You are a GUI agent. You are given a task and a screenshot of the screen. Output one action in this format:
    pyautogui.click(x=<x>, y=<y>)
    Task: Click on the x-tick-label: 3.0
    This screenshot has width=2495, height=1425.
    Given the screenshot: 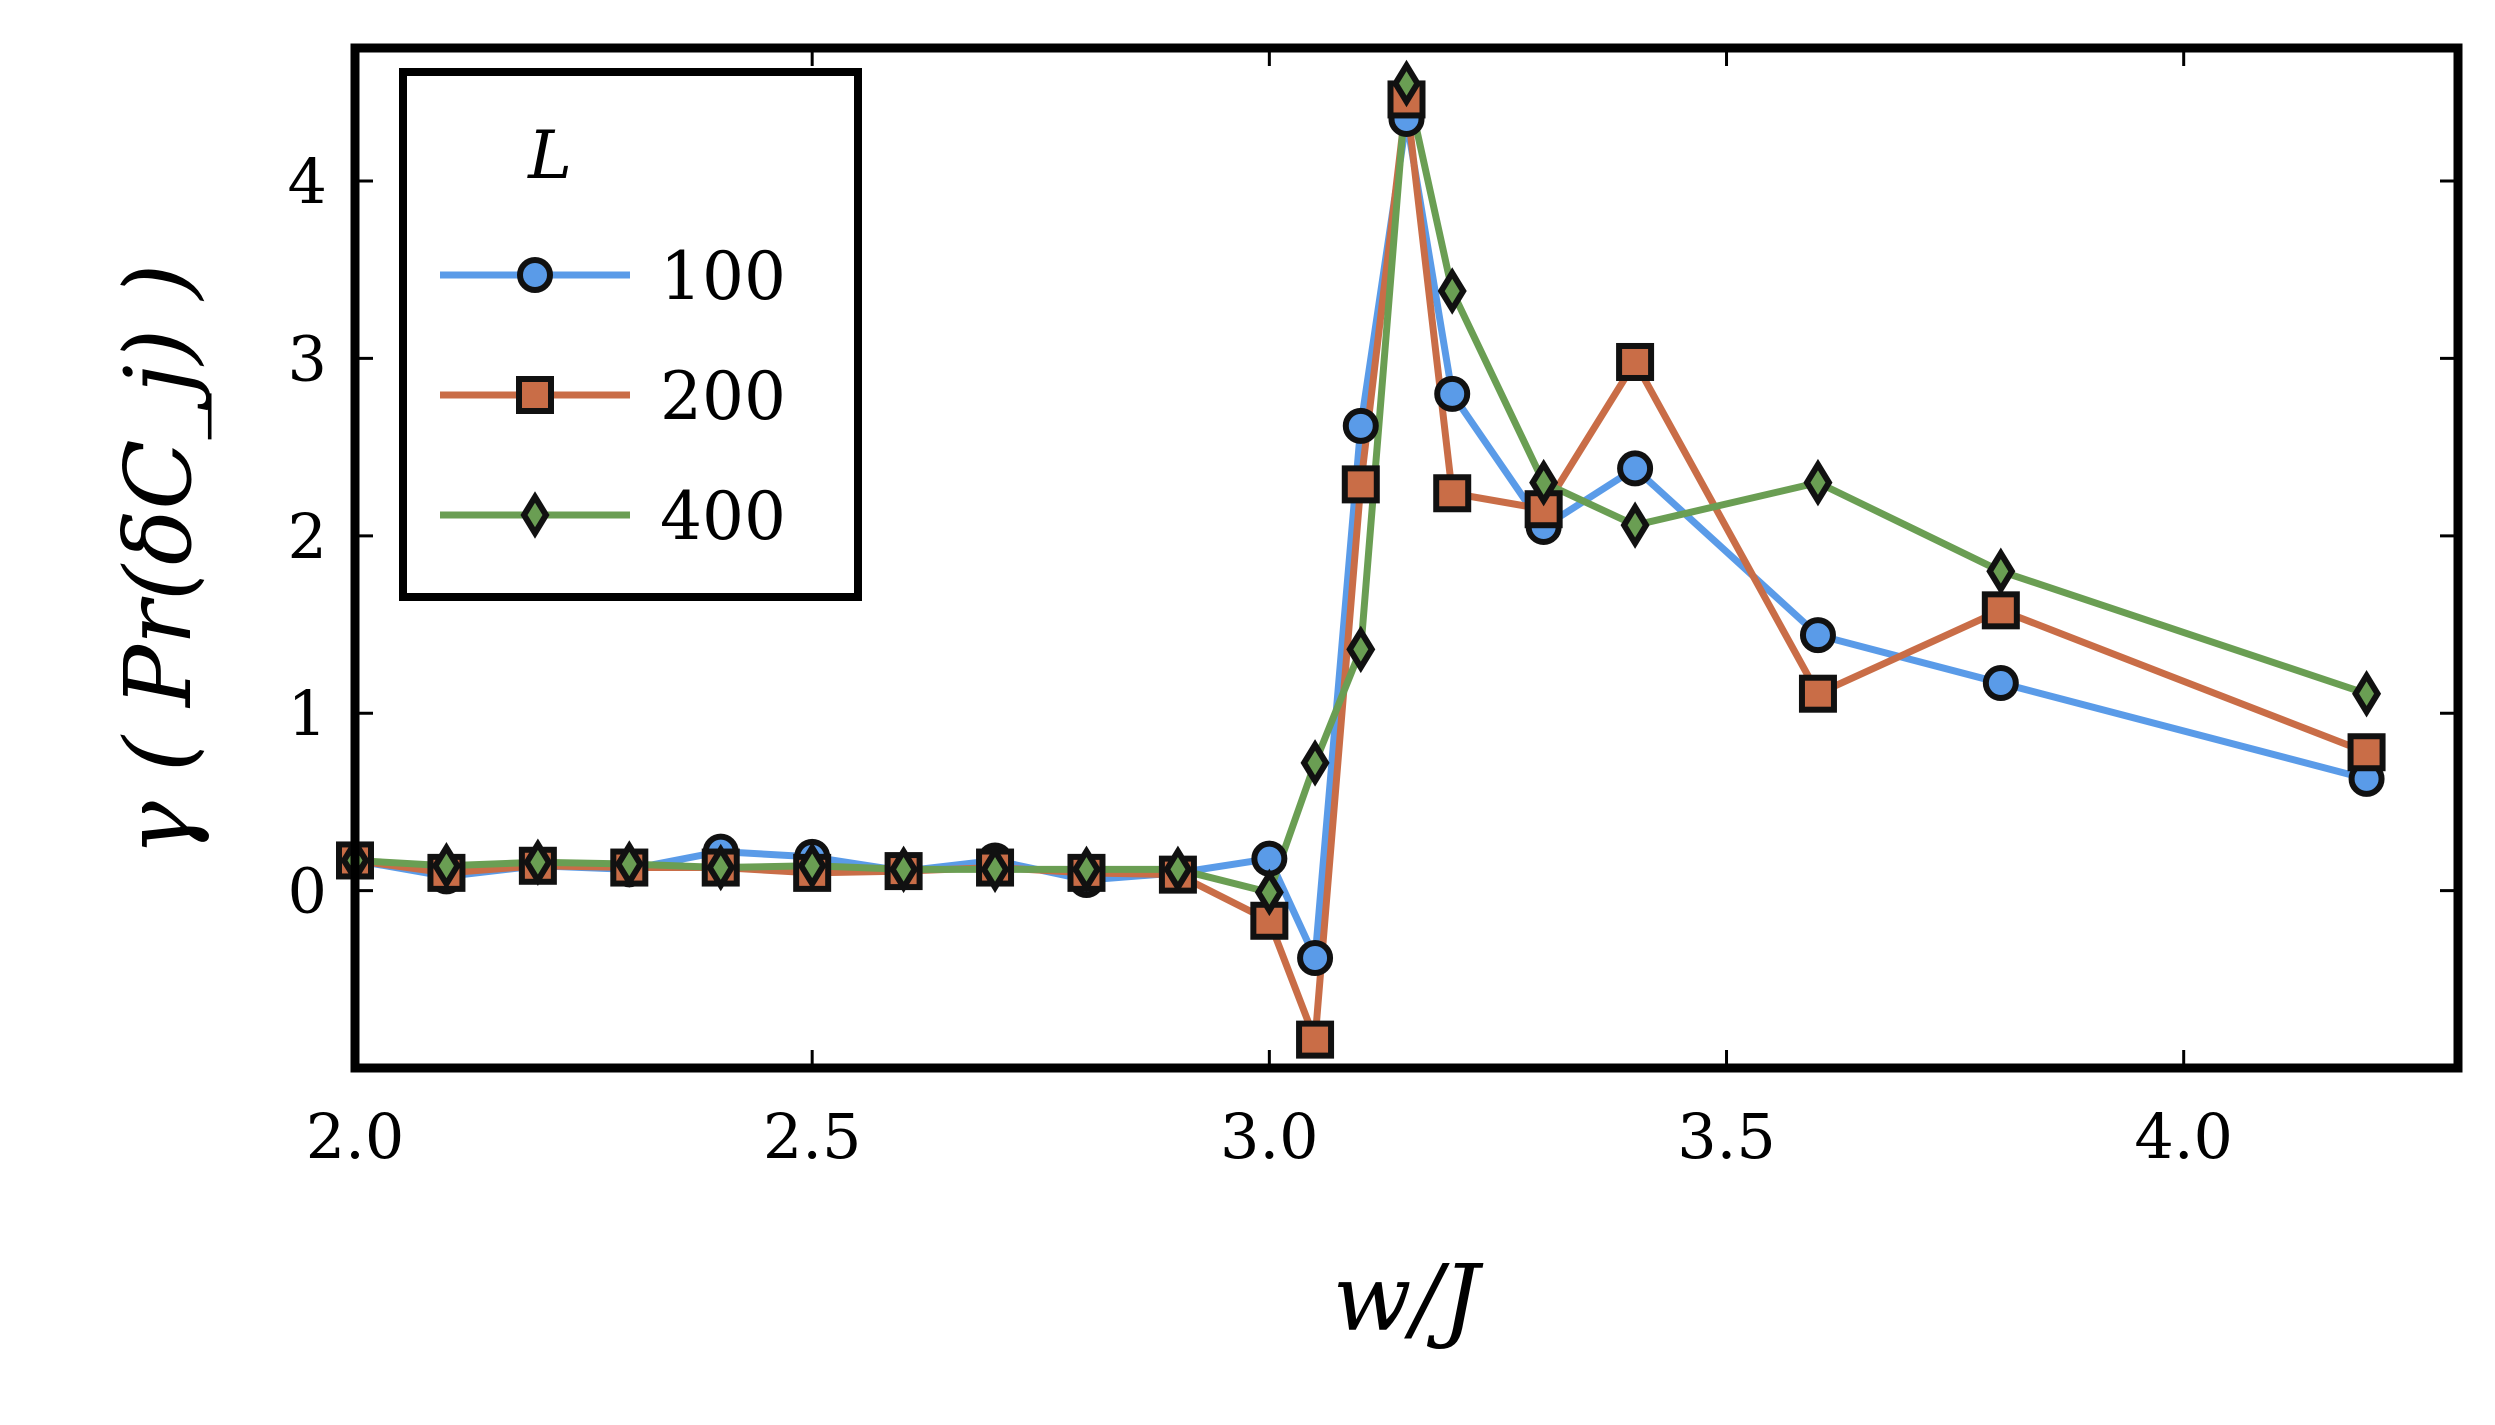 What is the action you would take?
    pyautogui.click(x=1269, y=1136)
    